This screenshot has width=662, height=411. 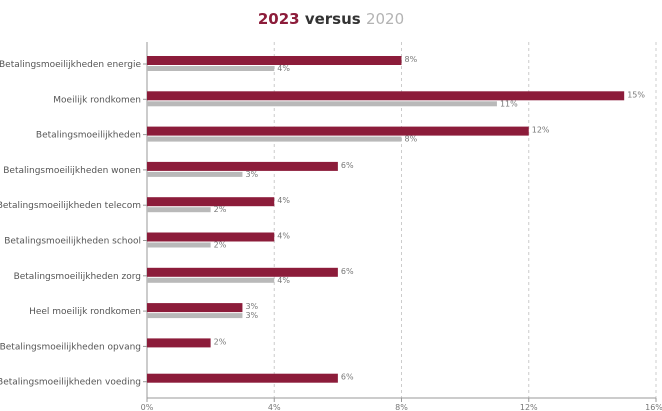 What do you see at coordinates (278, 19) in the screenshot?
I see `title-year-2023: 2023` at bounding box center [278, 19].